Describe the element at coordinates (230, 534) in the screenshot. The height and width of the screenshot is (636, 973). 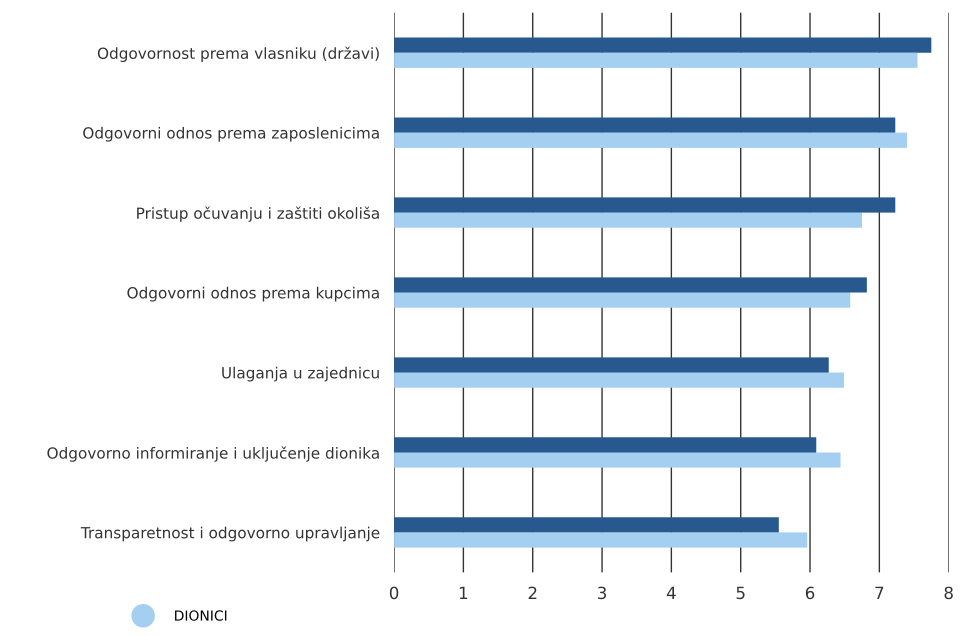
I see `y-tick-label: Transparetnost i odgovorno upravljanje` at that location.